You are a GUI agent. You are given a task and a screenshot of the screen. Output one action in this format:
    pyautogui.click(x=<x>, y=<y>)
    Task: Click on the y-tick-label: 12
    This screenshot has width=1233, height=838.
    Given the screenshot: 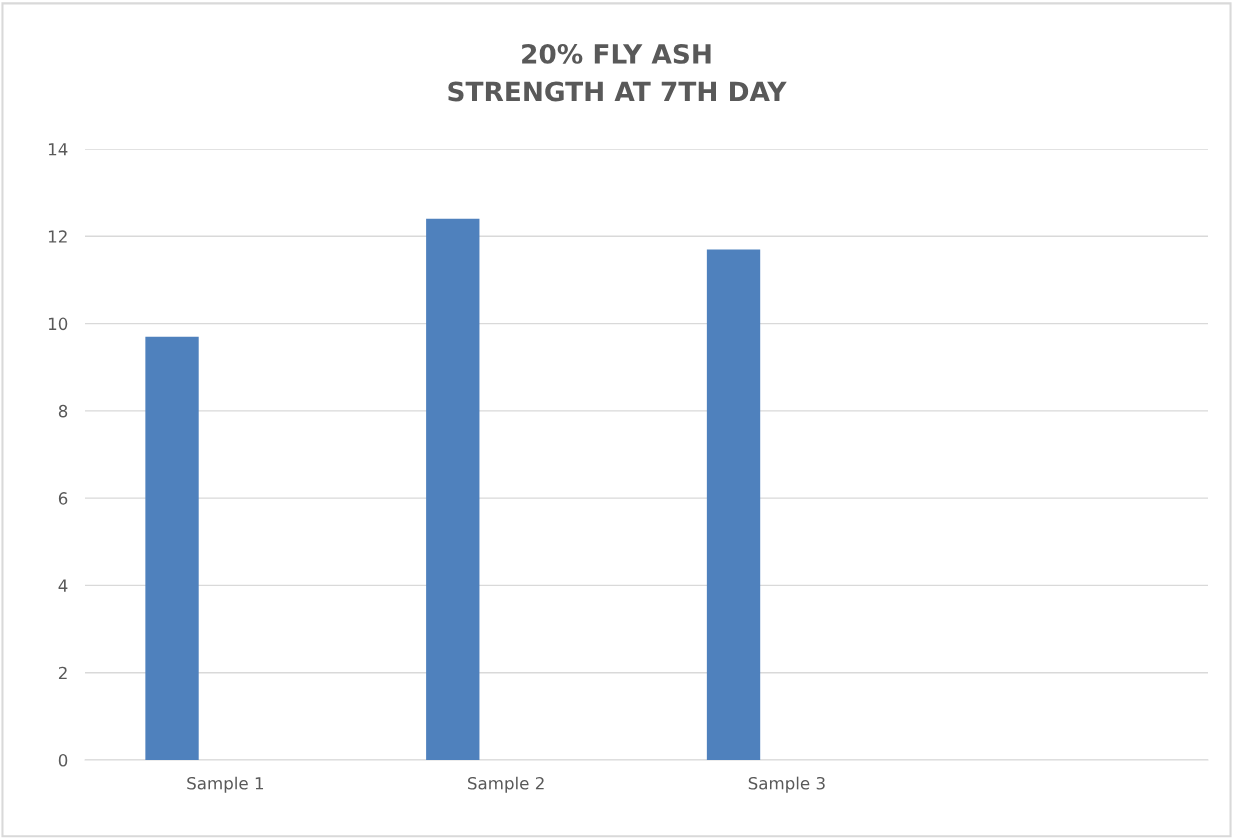 What is the action you would take?
    pyautogui.click(x=57, y=236)
    